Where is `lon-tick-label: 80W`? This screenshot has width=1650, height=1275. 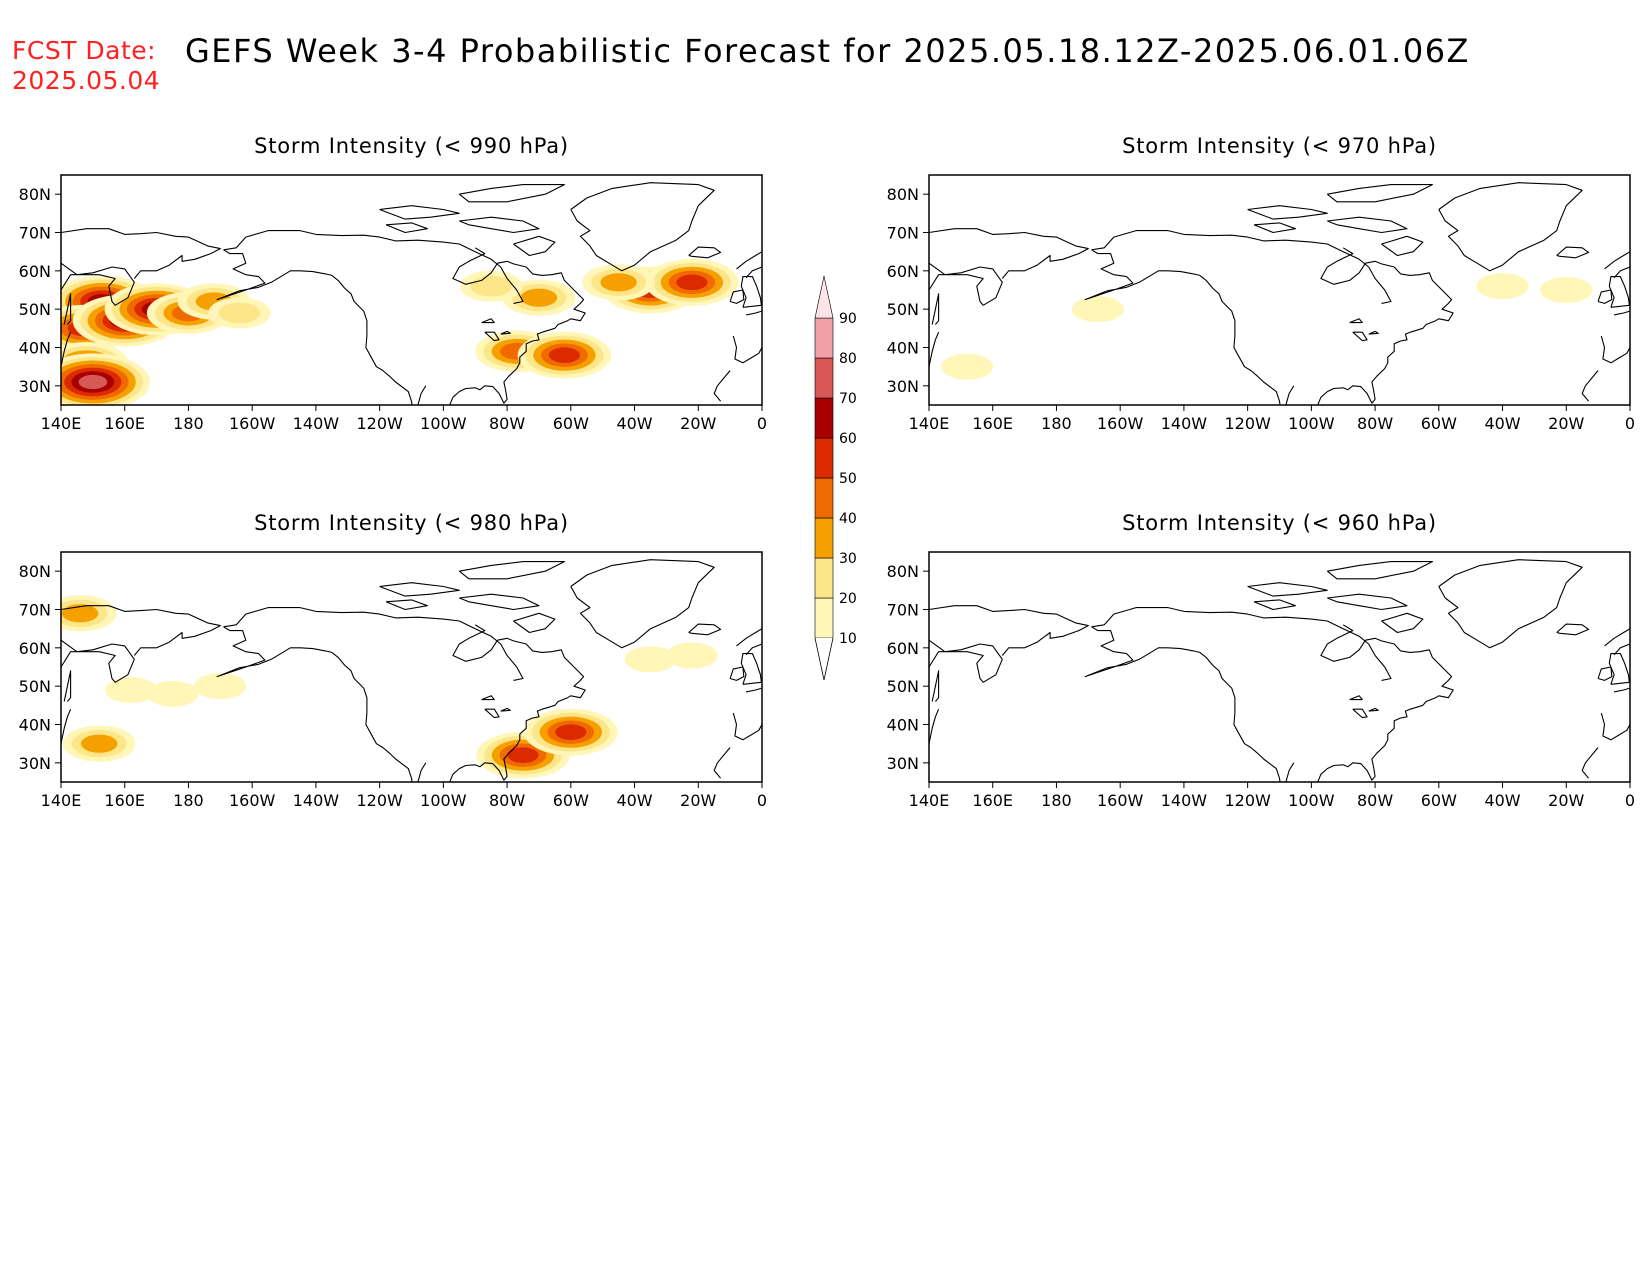
lon-tick-label: 80W is located at coordinates (1375, 800).